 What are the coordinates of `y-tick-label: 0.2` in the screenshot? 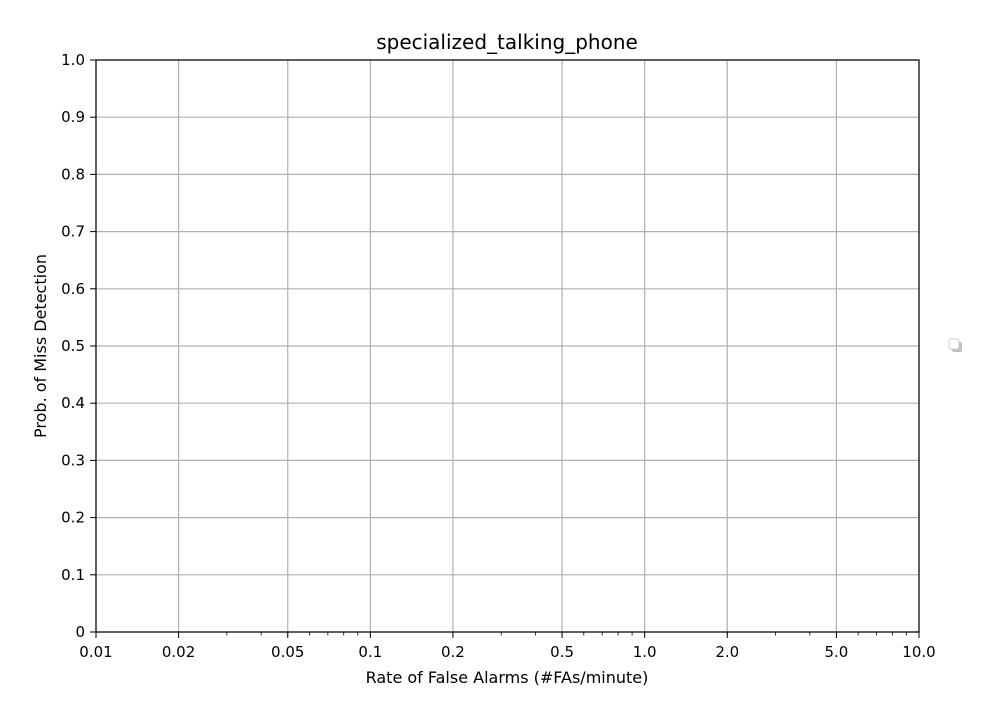 It's located at (73, 518).